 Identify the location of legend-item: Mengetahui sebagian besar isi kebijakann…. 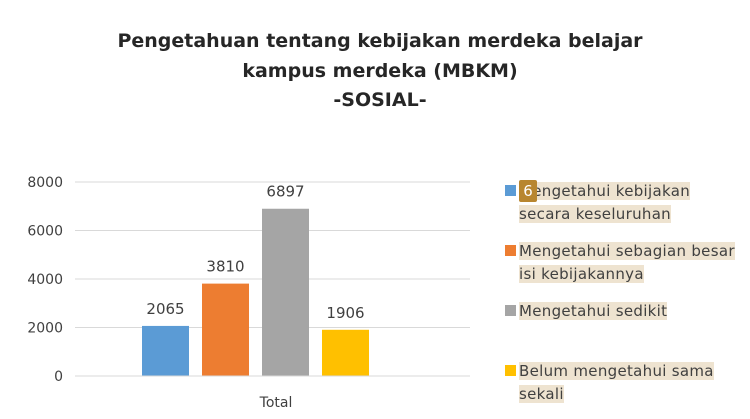
(622, 263).